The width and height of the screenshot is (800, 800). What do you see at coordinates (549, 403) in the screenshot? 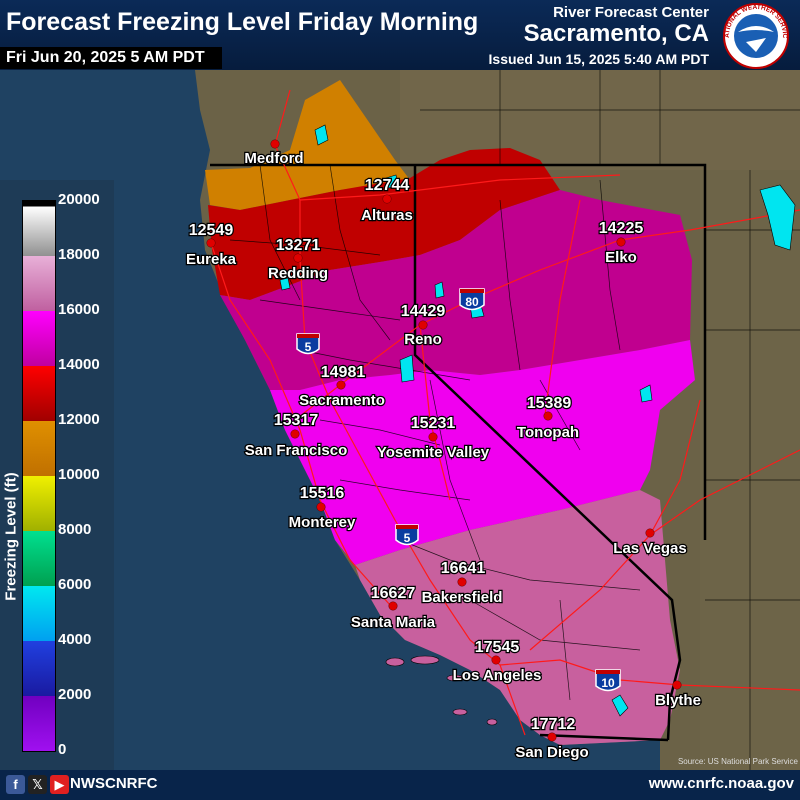
I see `svg-text: 15389` at bounding box center [549, 403].